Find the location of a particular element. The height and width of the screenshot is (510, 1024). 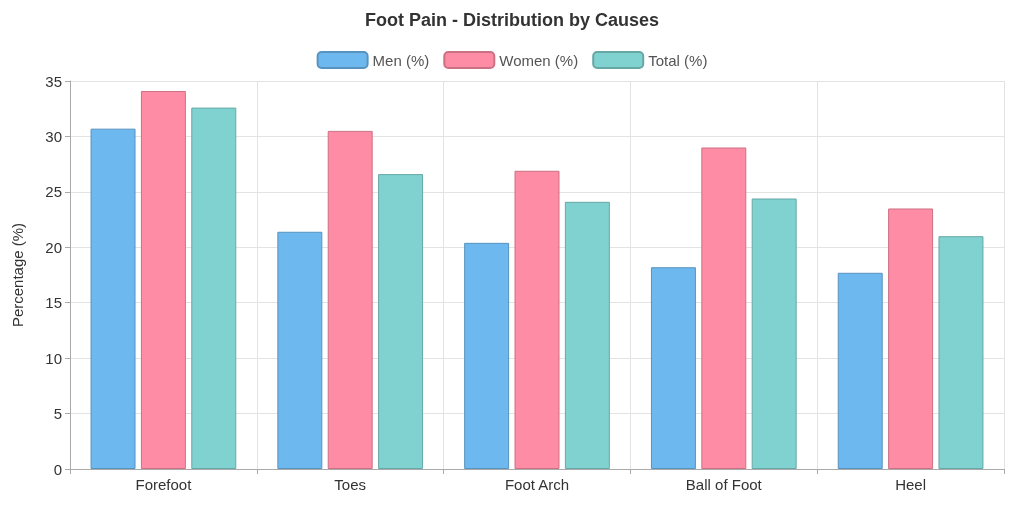

x-tick-label: Toes is located at coordinates (350, 484).